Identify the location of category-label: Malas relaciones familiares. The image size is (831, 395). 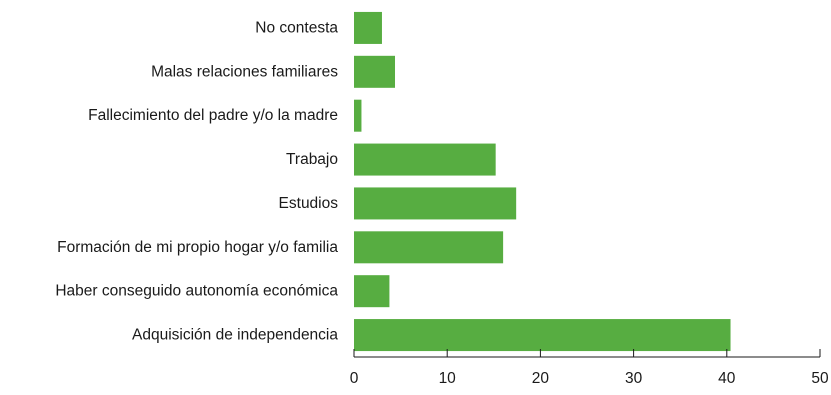
(244, 71).